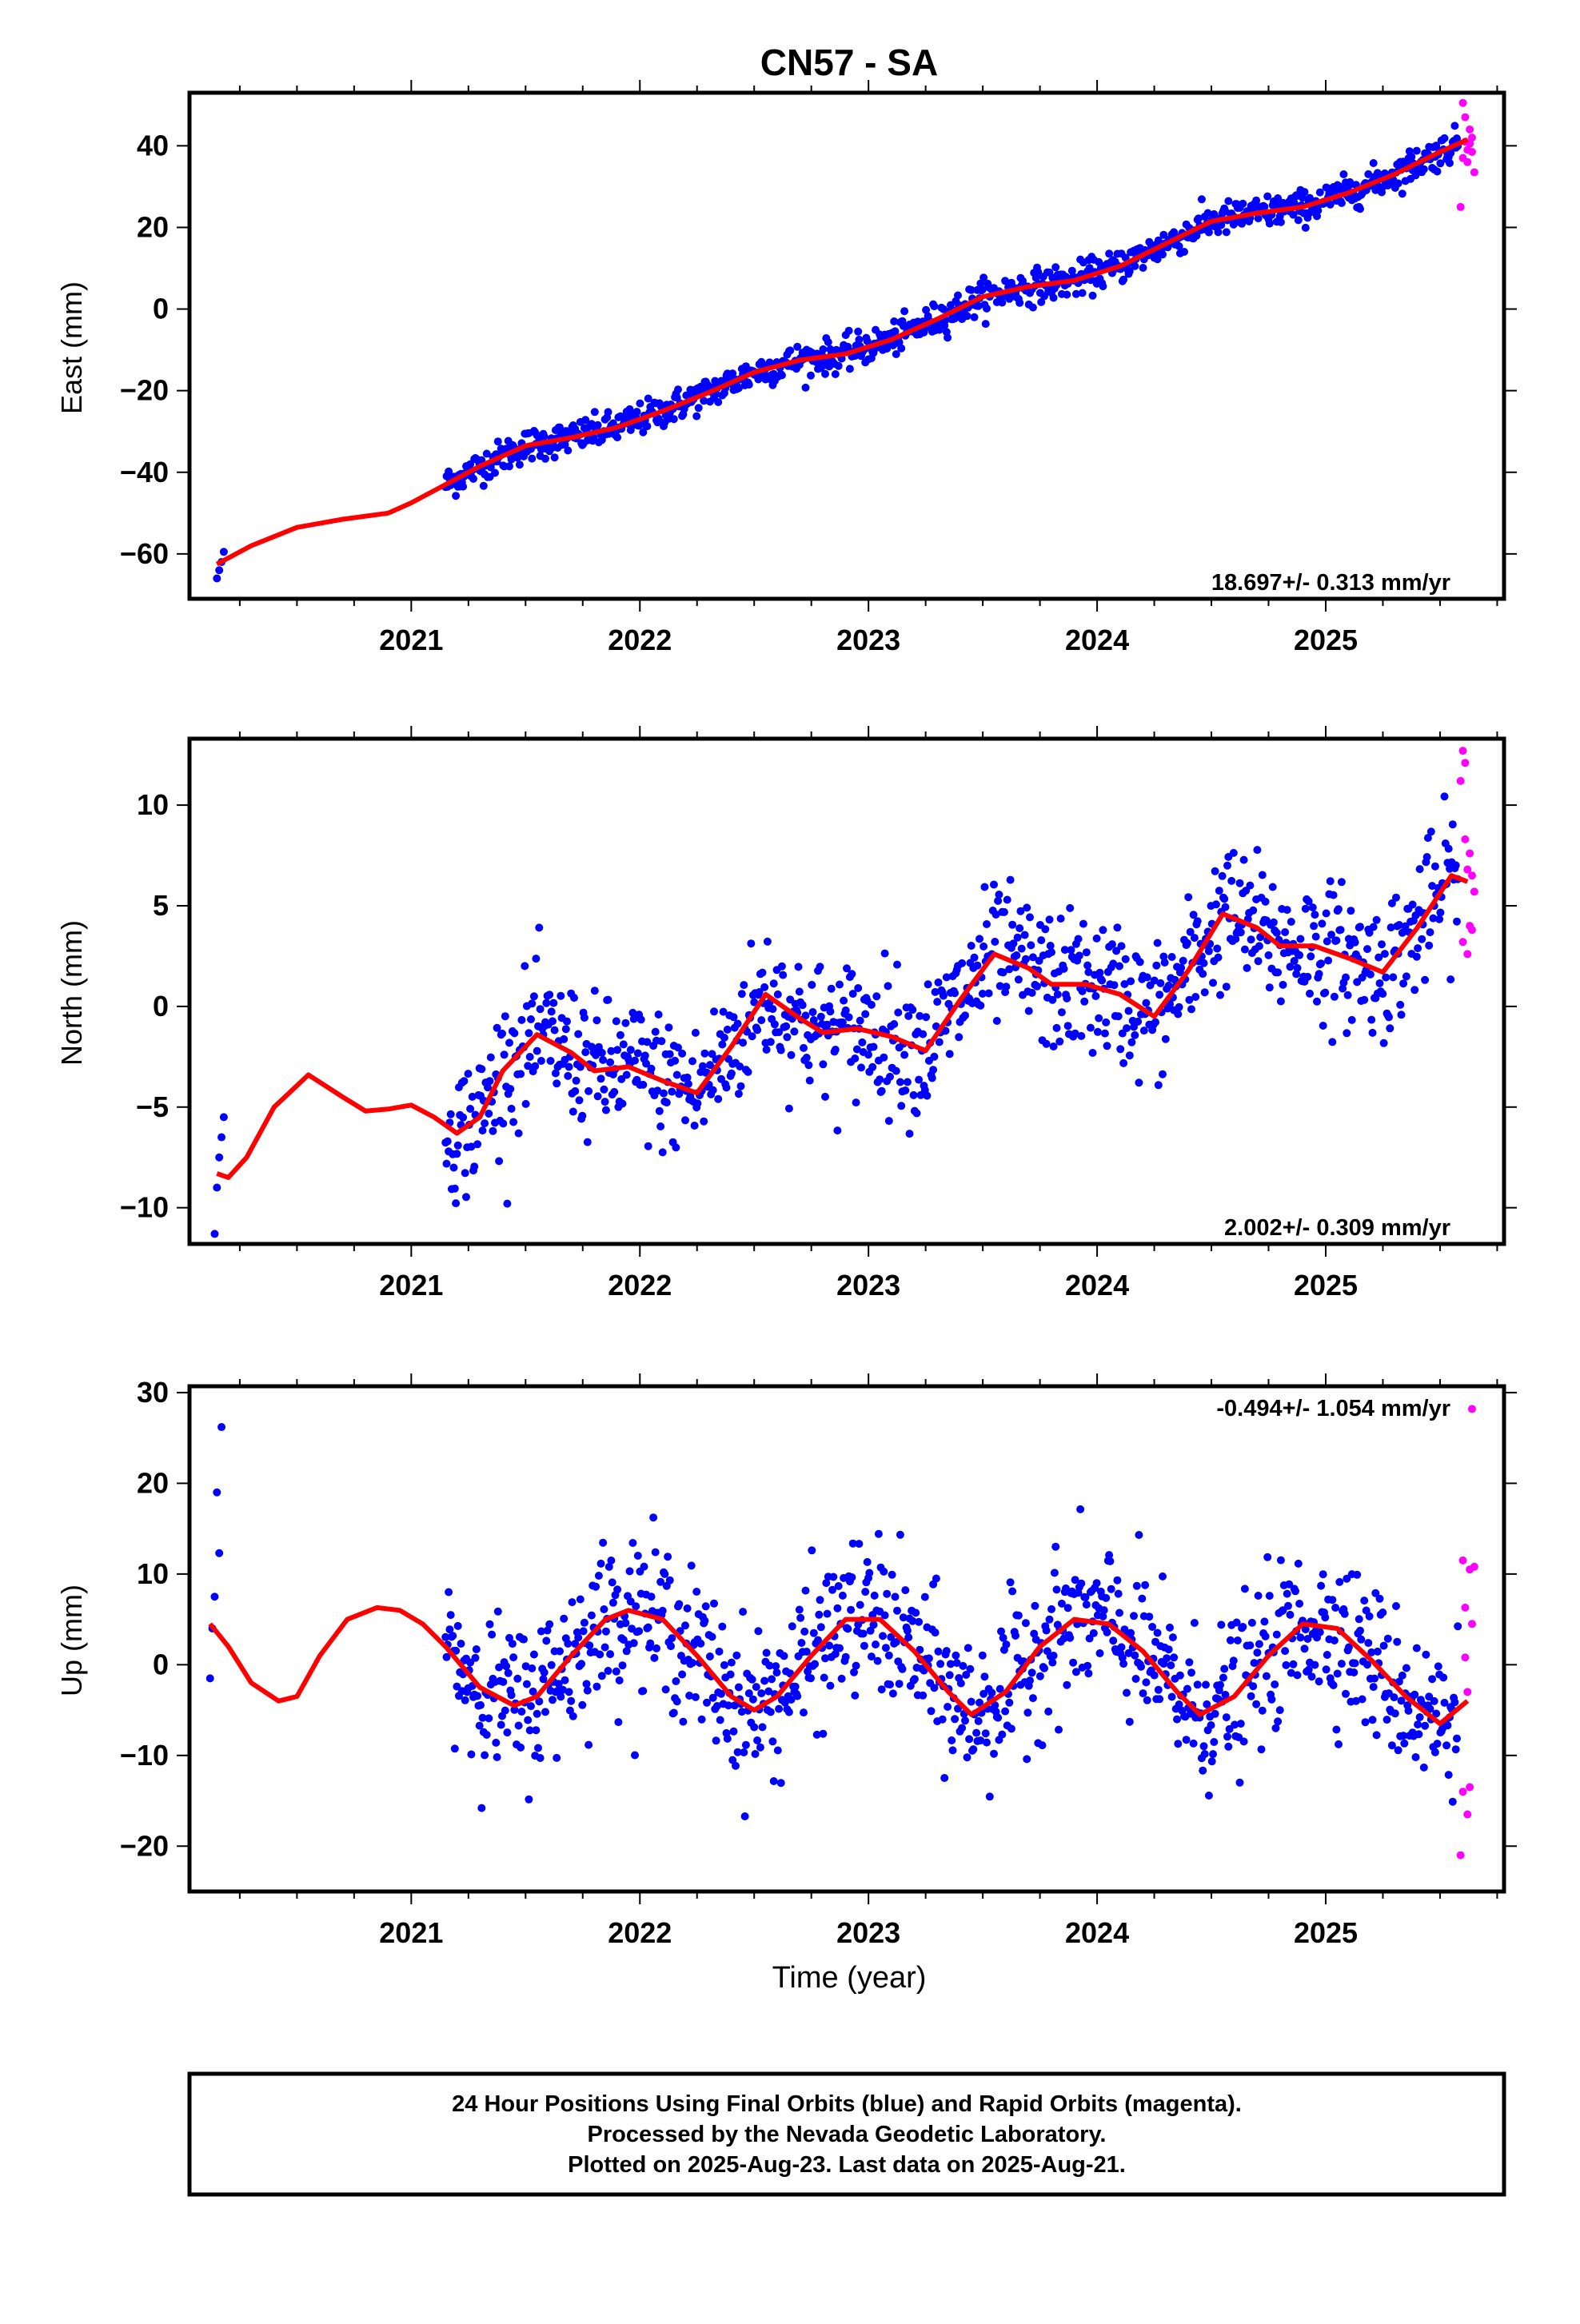  I want to click on east-y-tick-label: 40, so click(153, 145).